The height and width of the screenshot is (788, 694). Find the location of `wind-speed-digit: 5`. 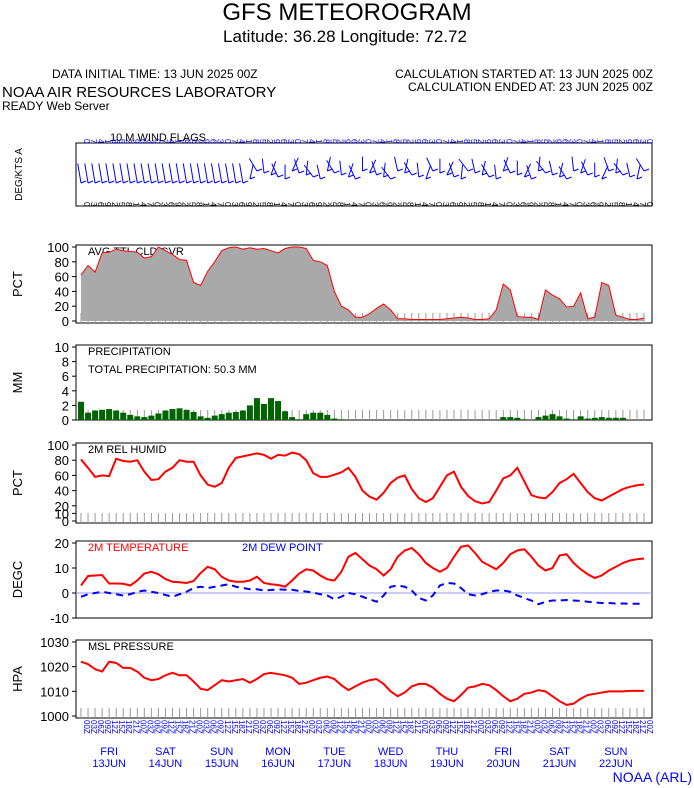

wind-speed-digit: 5 is located at coordinates (192, 204).